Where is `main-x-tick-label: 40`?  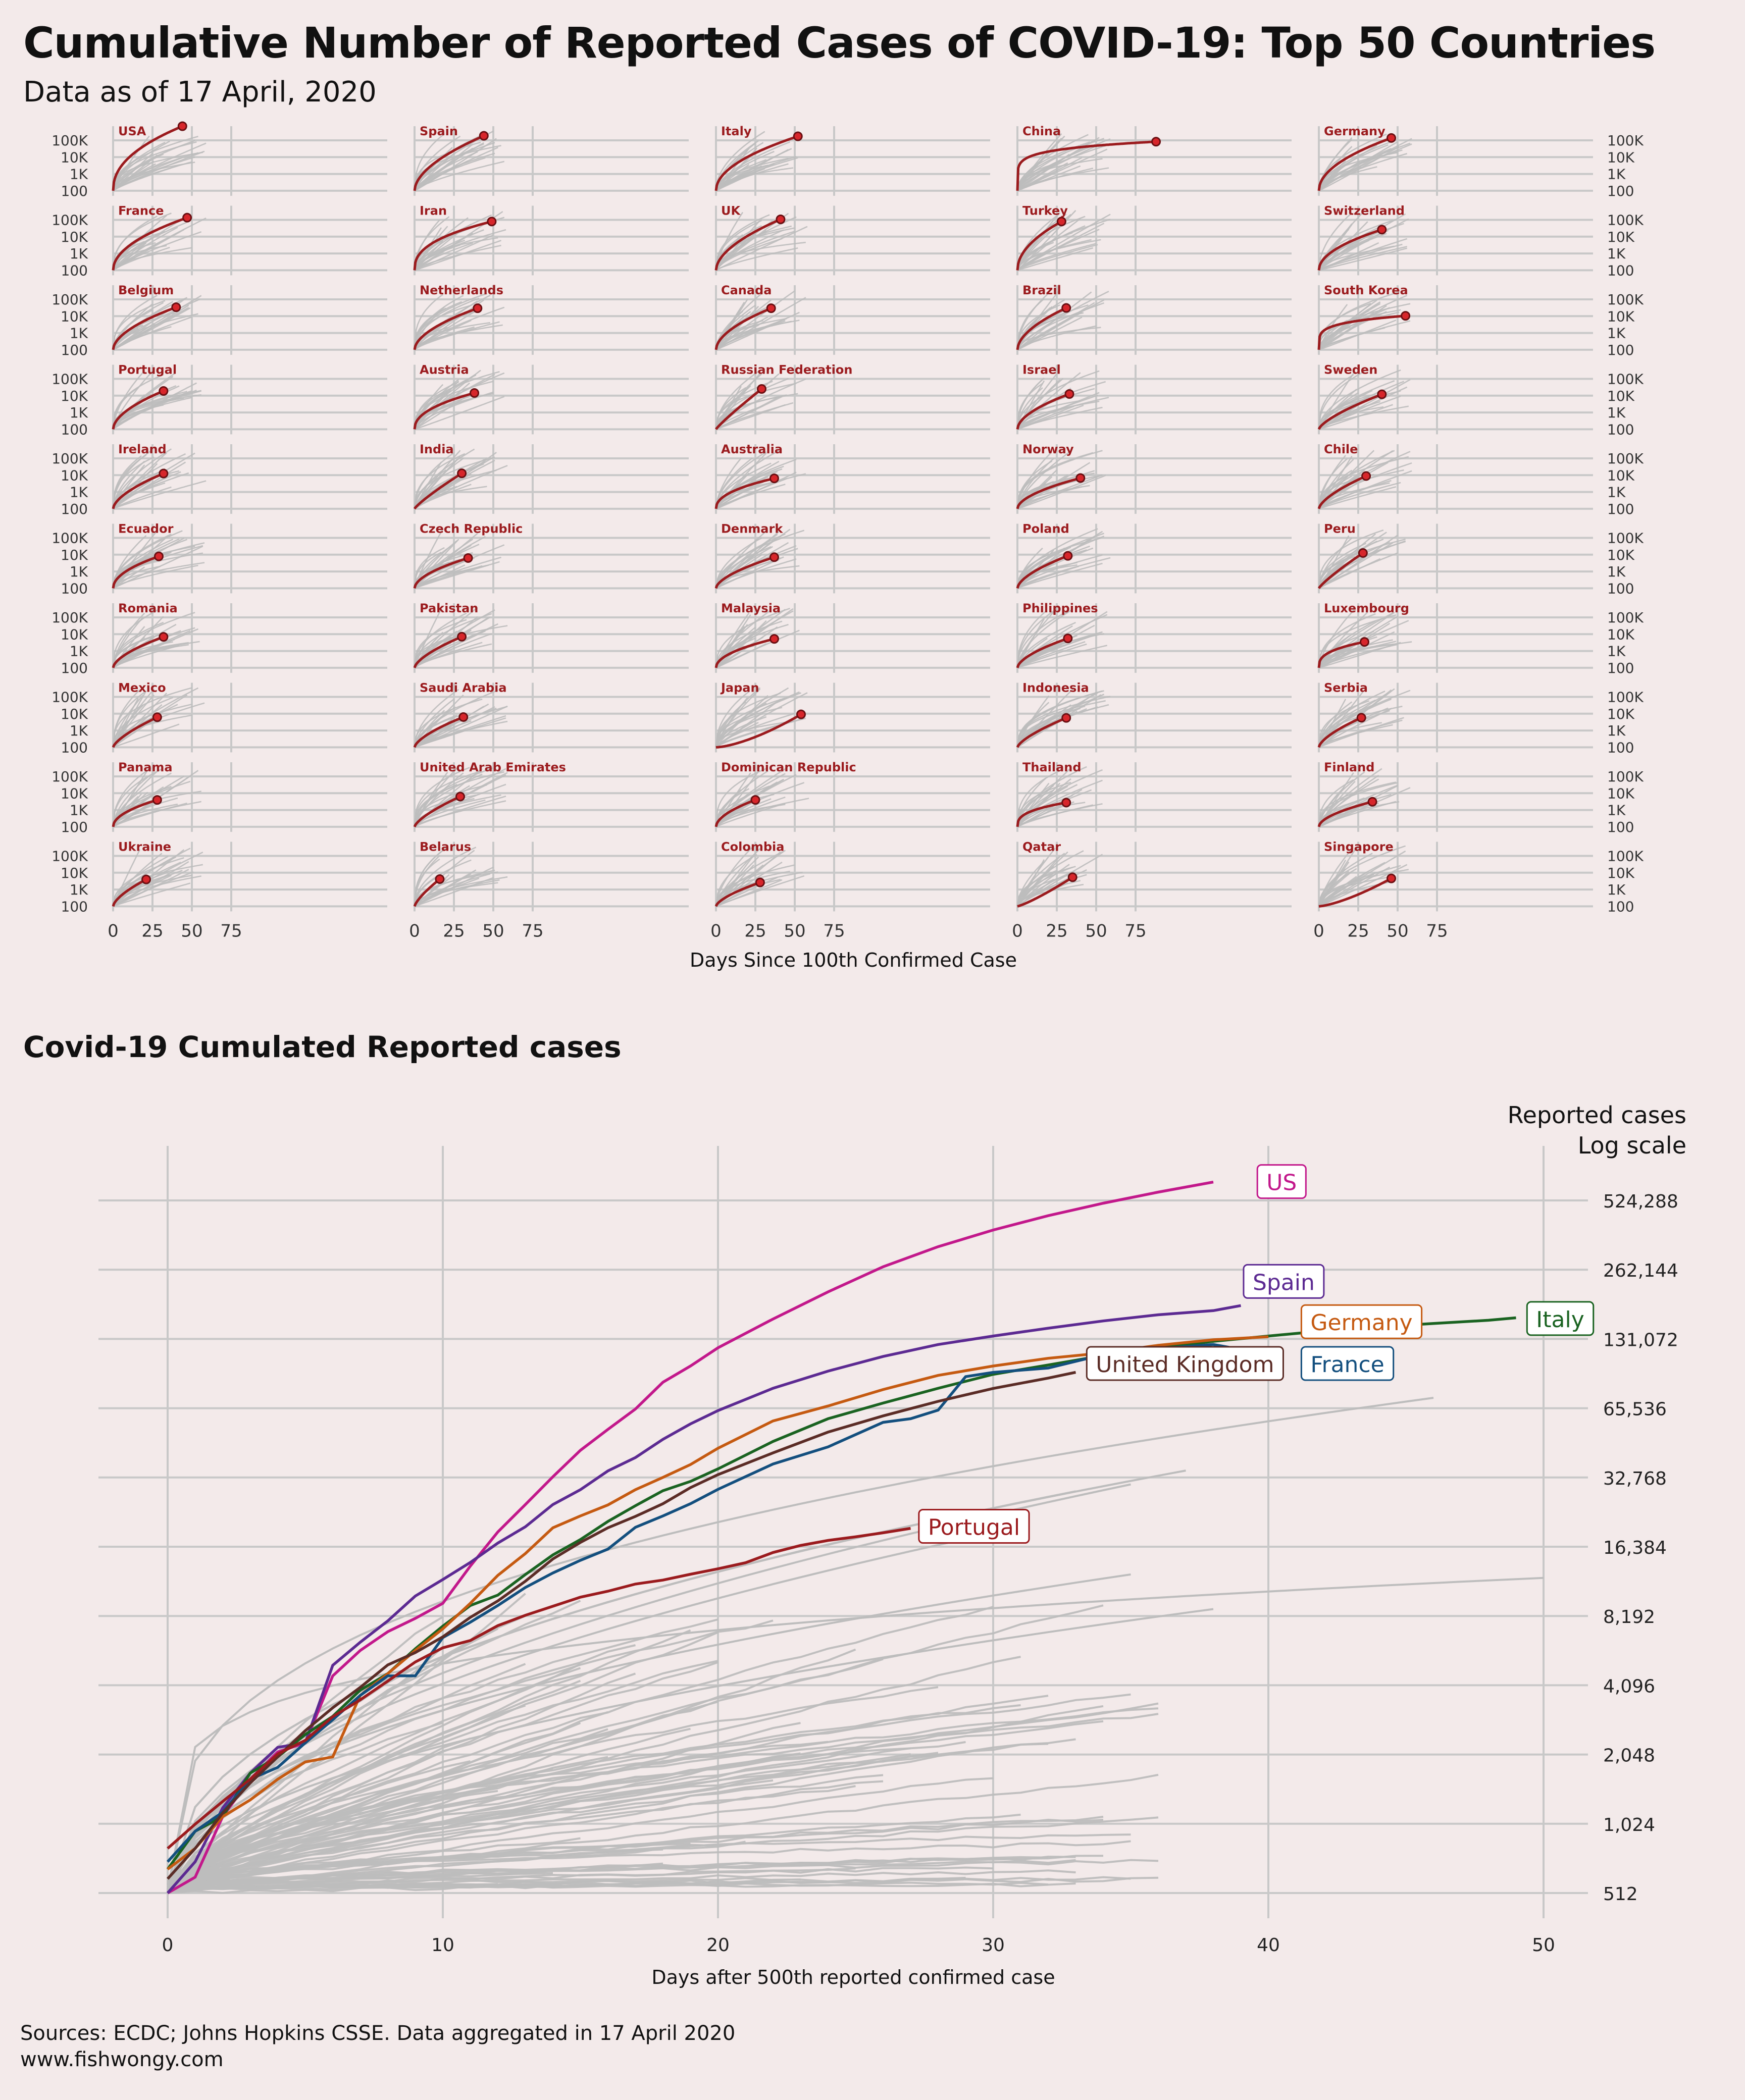 main-x-tick-label: 40 is located at coordinates (1268, 1945).